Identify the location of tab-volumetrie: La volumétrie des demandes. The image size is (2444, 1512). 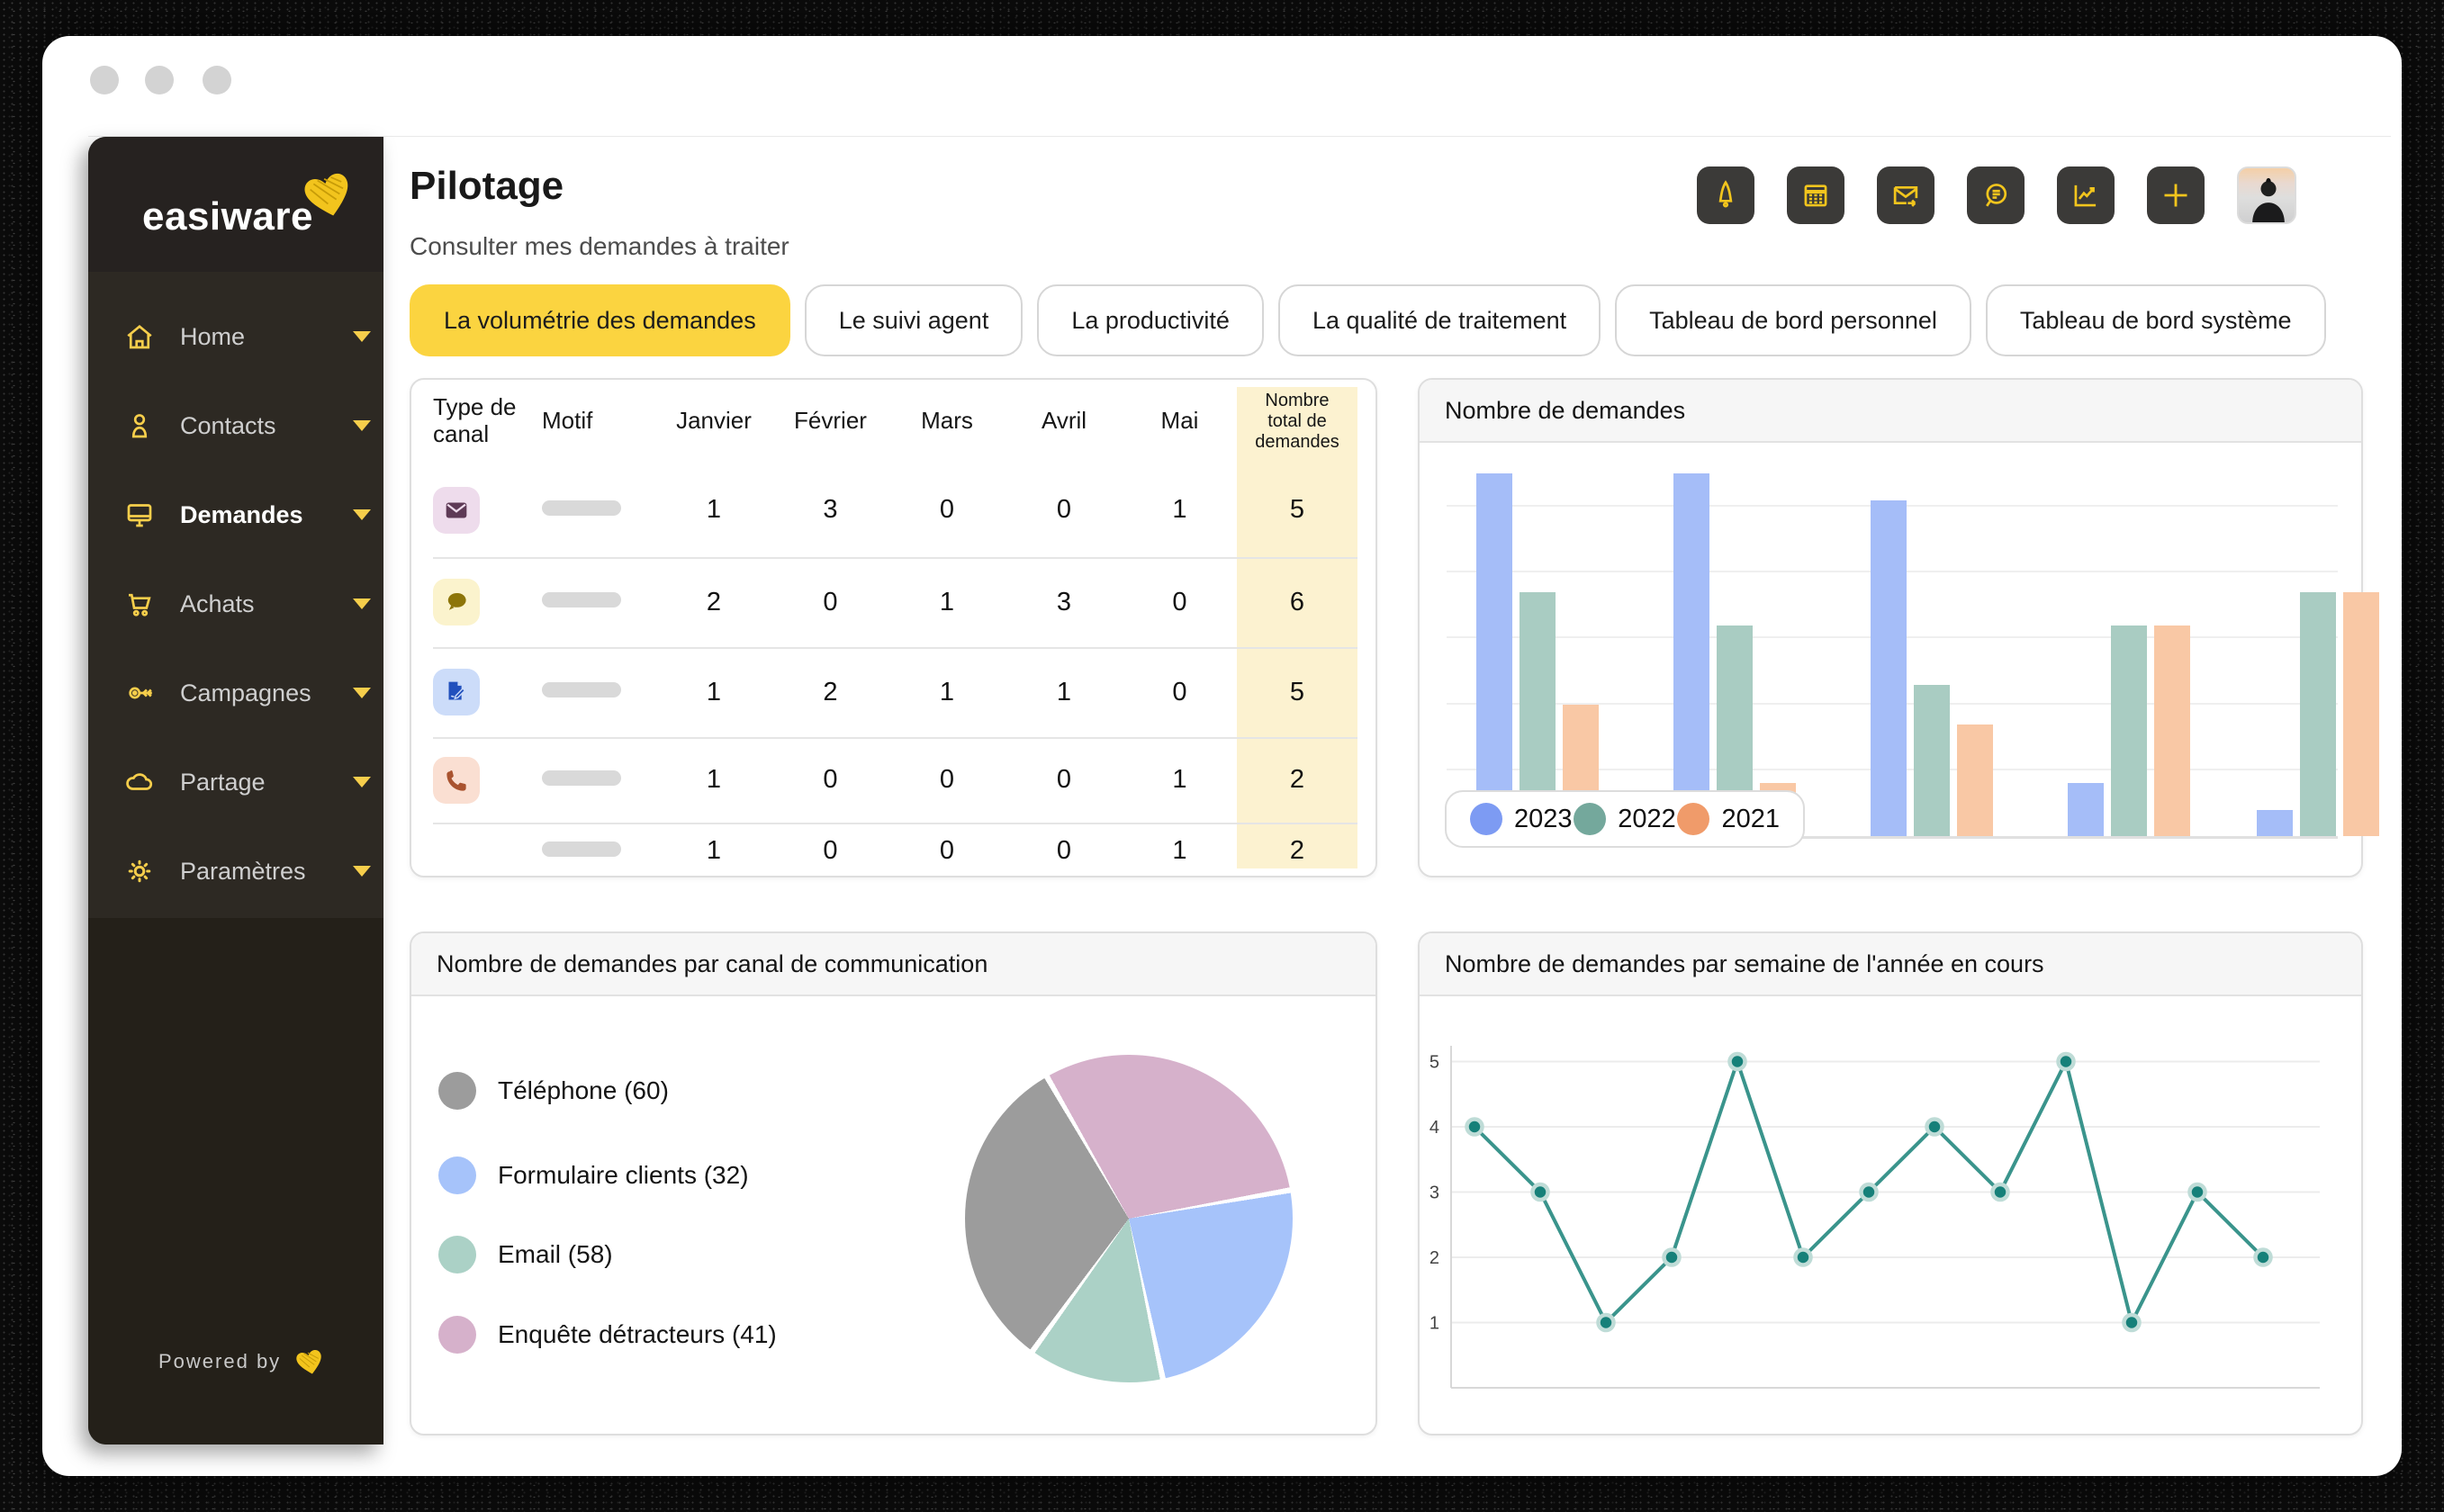
(600, 320).